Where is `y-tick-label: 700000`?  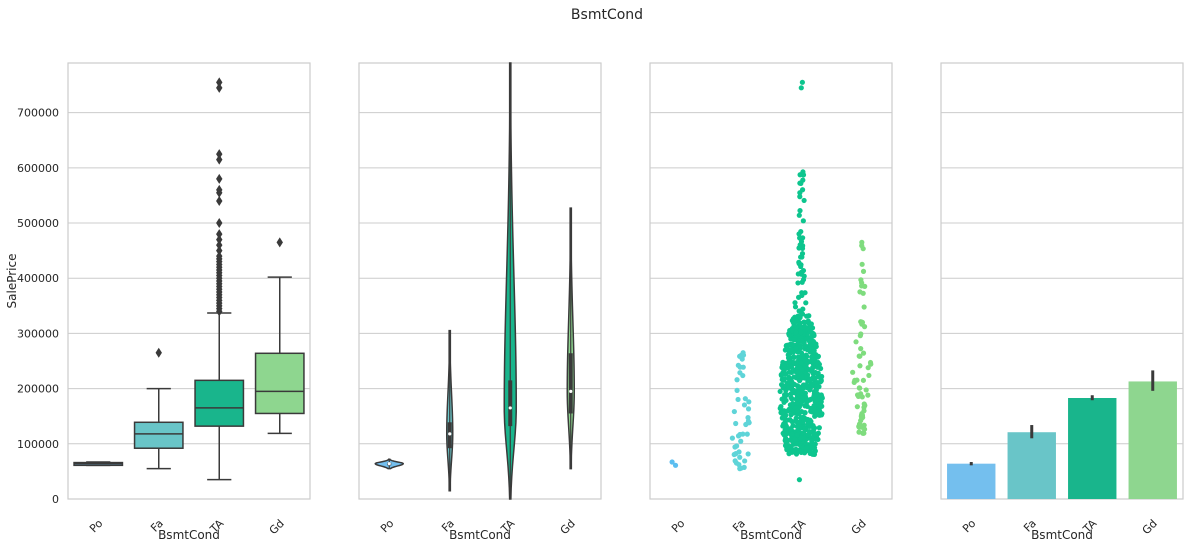
y-tick-label: 700000 is located at coordinates (38, 113).